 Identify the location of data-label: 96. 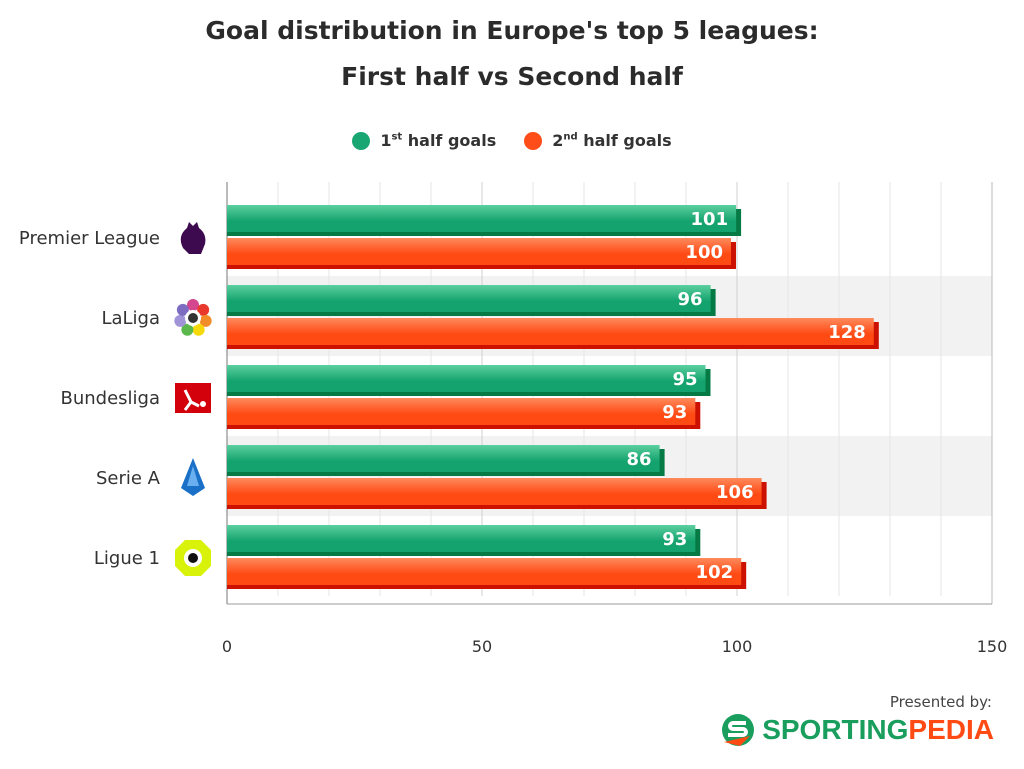
(690, 299).